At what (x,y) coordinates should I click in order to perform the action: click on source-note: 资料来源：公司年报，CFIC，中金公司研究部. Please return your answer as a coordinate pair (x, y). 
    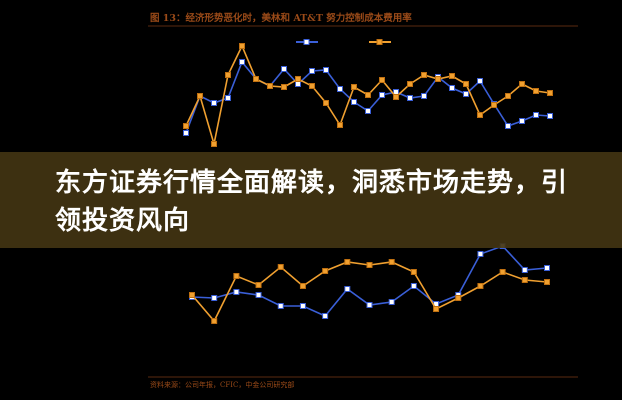
    Looking at the image, I should click on (222, 385).